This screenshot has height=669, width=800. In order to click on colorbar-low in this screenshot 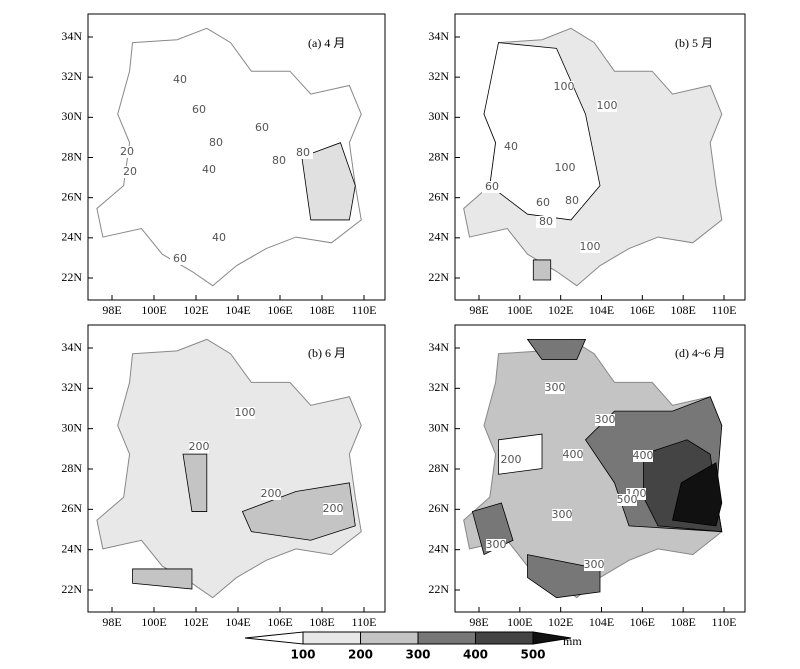, I will do `click(274, 638)`.